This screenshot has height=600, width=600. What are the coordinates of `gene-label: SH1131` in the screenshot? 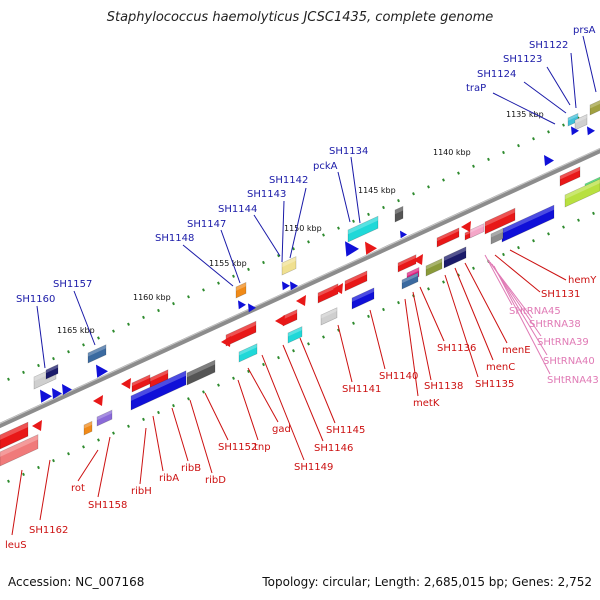 It's located at (560, 294).